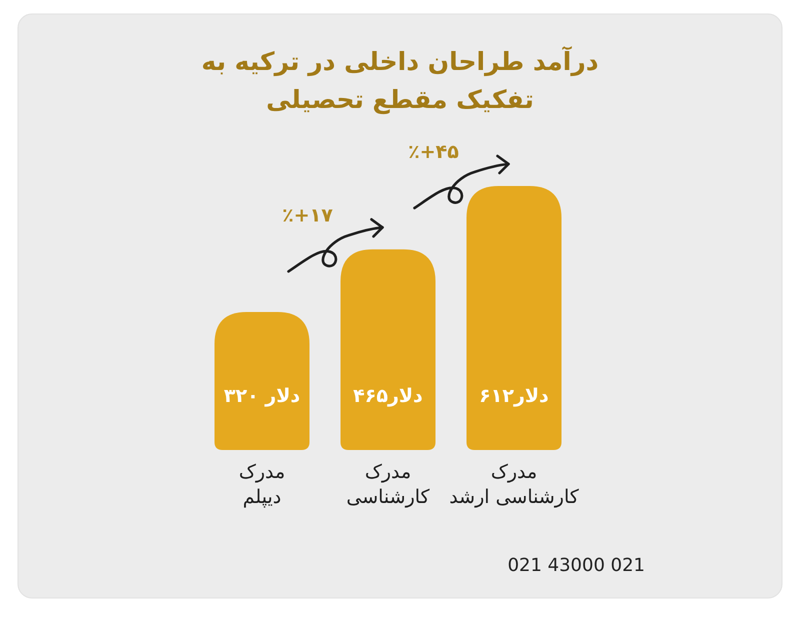  Describe the element at coordinates (400, 80) in the screenshot. I see `title: درآمد طراحان داخلی در ترکیه به تفکیک مقطع تحصیلی` at that location.